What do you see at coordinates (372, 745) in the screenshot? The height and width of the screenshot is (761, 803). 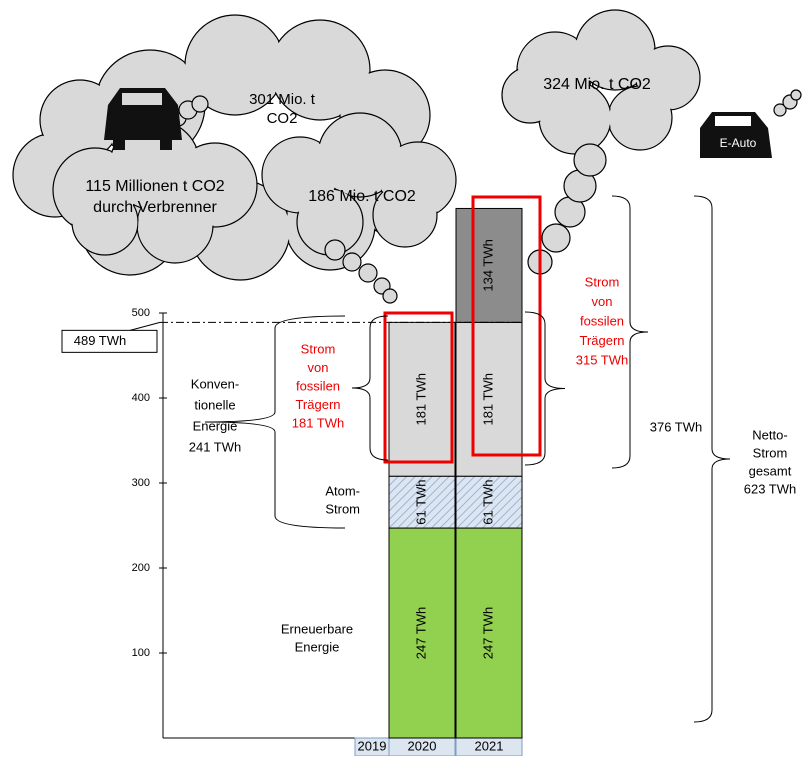 I see `x-tick-label: 2019` at bounding box center [372, 745].